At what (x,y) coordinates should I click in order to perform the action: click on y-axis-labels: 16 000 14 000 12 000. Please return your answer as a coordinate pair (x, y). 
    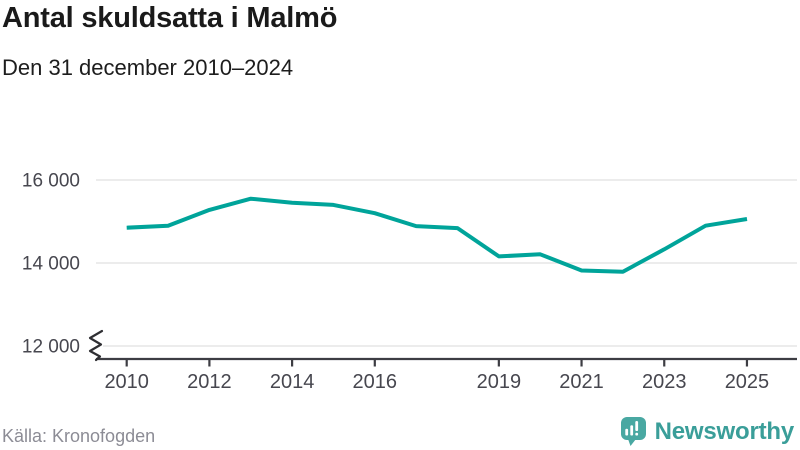
    Looking at the image, I should click on (51, 264).